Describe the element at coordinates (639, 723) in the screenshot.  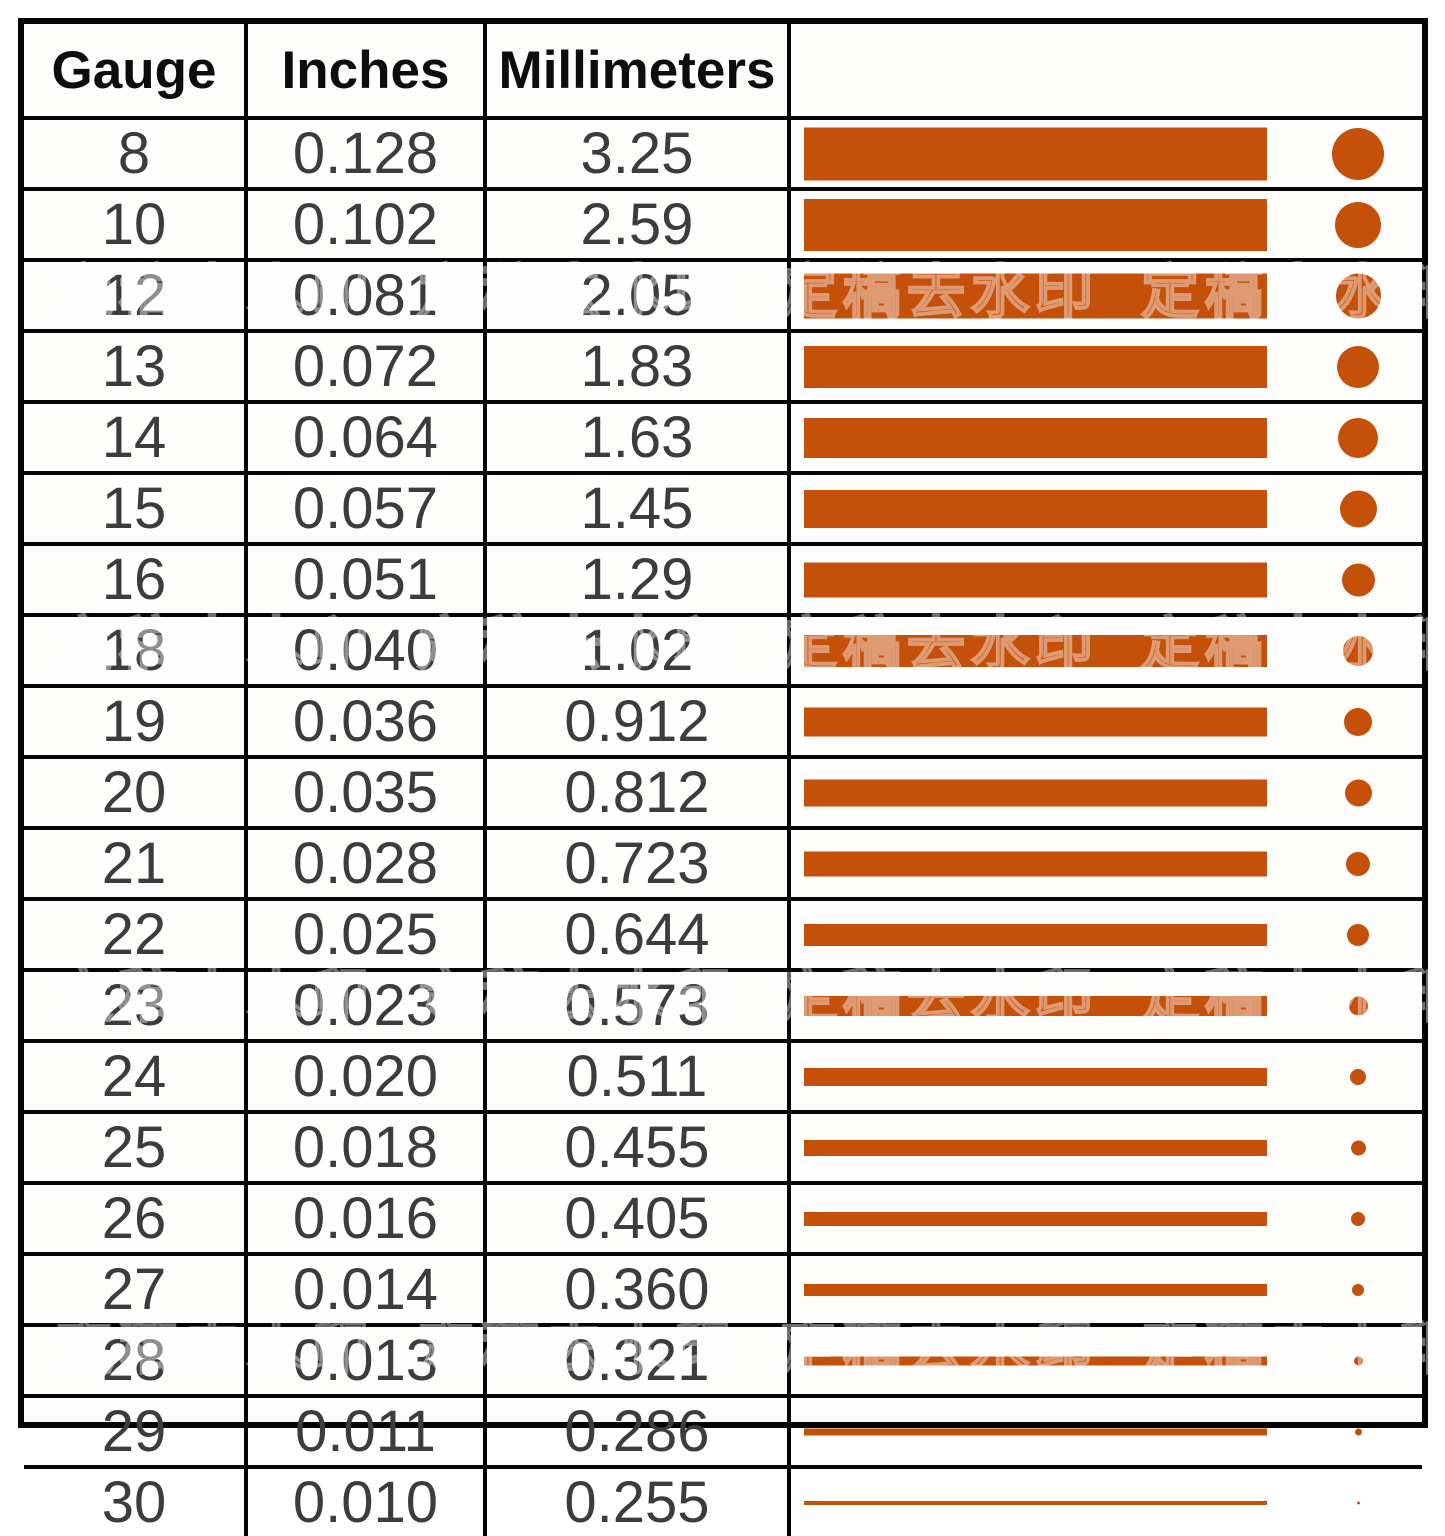
I see `millimeters-cell: 0.912` at that location.